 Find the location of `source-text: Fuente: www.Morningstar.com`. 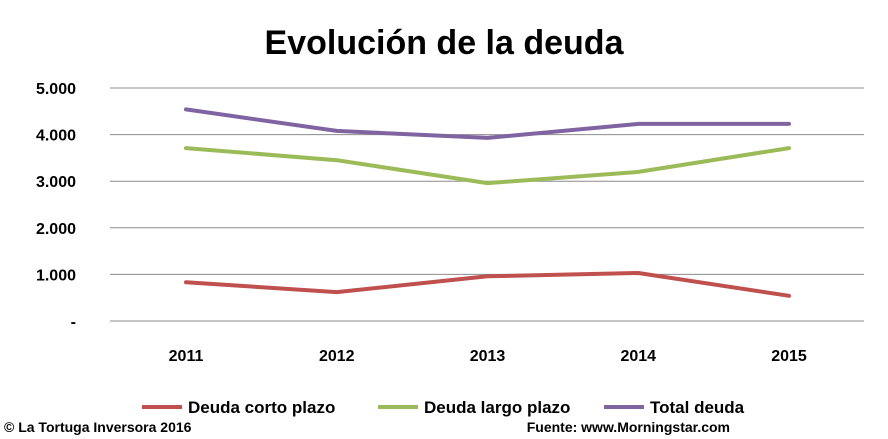

source-text: Fuente: www.Morningstar.com is located at coordinates (628, 427).